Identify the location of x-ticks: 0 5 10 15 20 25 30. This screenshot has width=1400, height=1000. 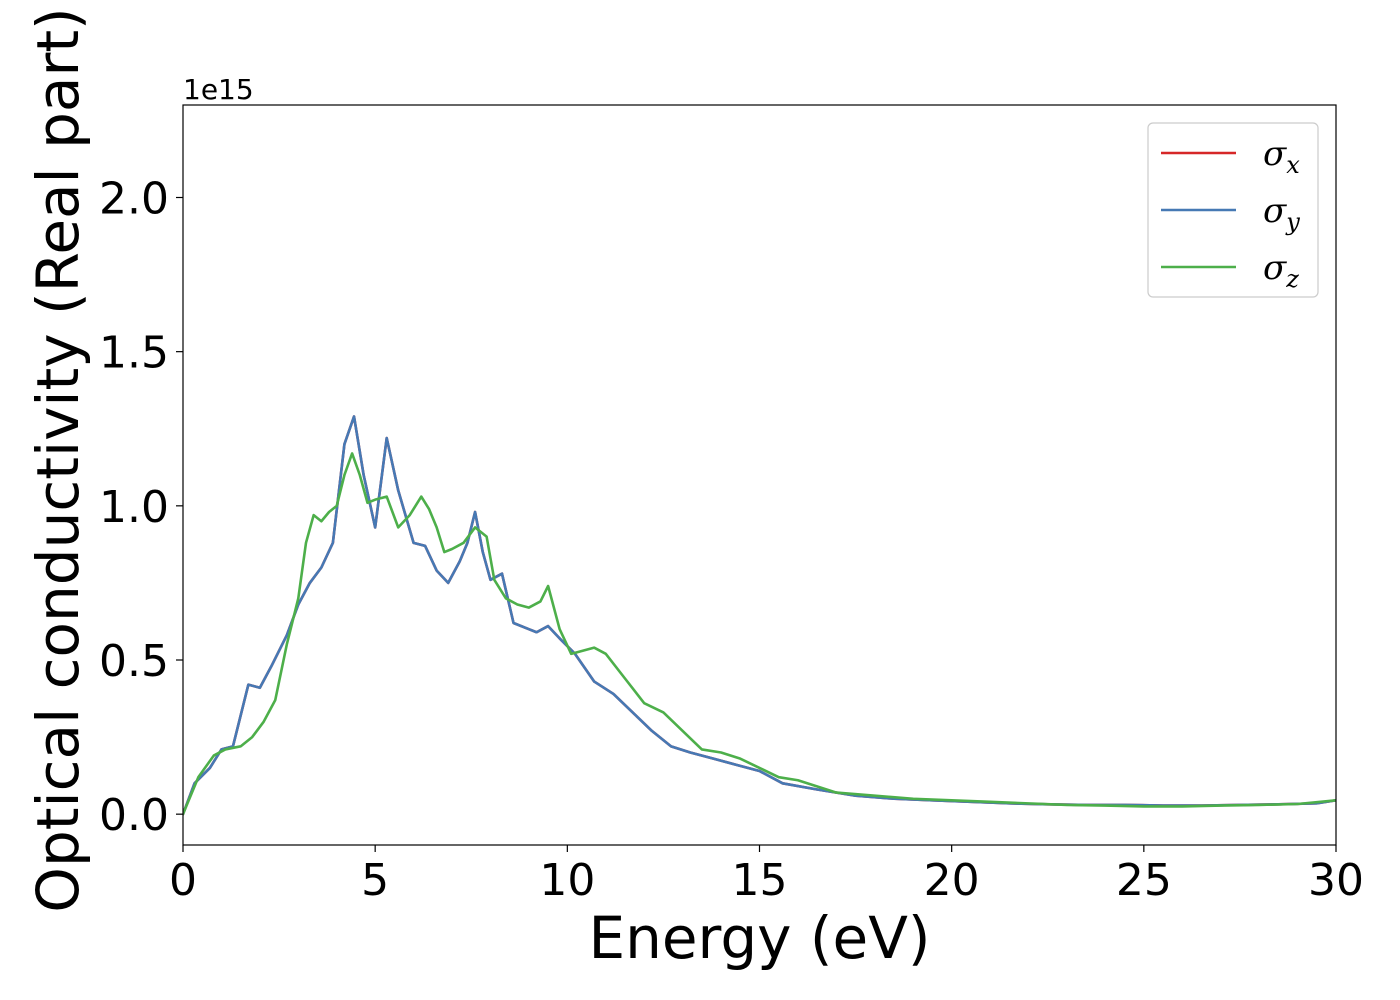
(766, 875).